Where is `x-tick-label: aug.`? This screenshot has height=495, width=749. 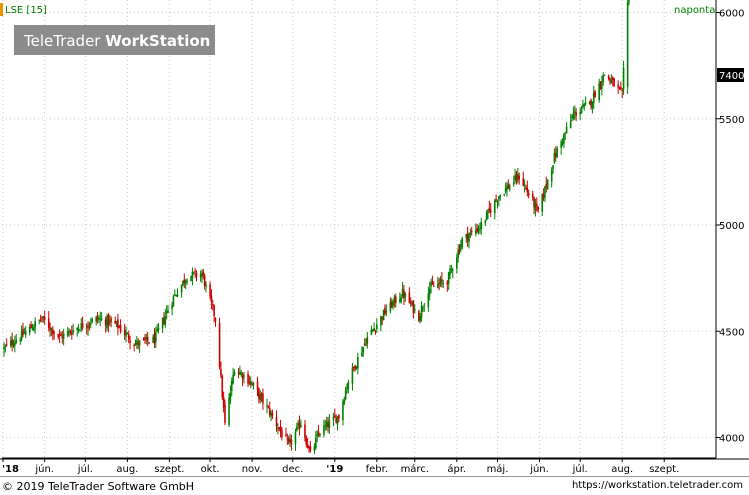 x-tick-label: aug. is located at coordinates (622, 469).